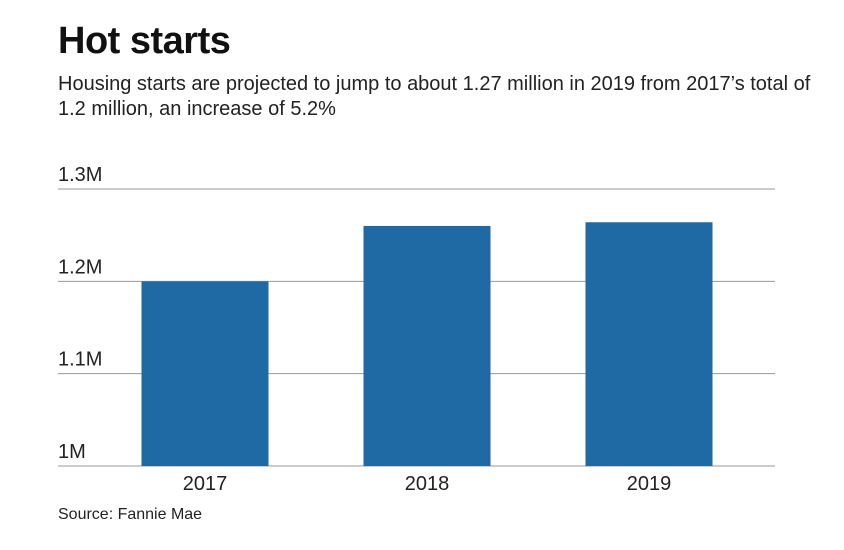 This screenshot has width=844, height=550. I want to click on chart-title: Hot starts, so click(144, 41).